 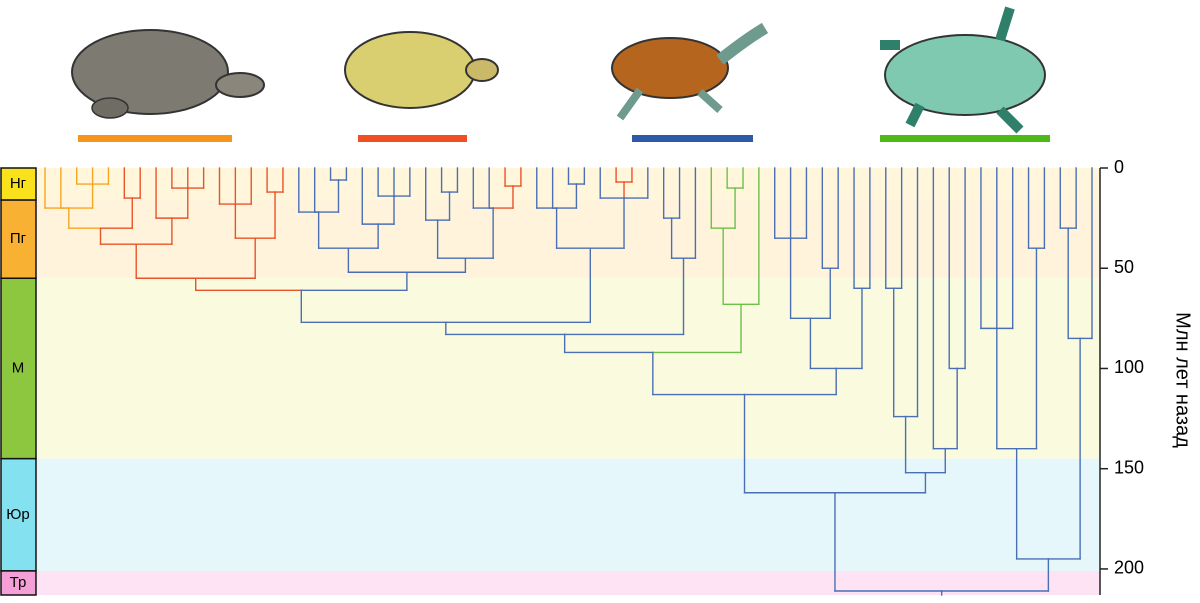 I want to click on illustration-tortoise, so click(x=168, y=74).